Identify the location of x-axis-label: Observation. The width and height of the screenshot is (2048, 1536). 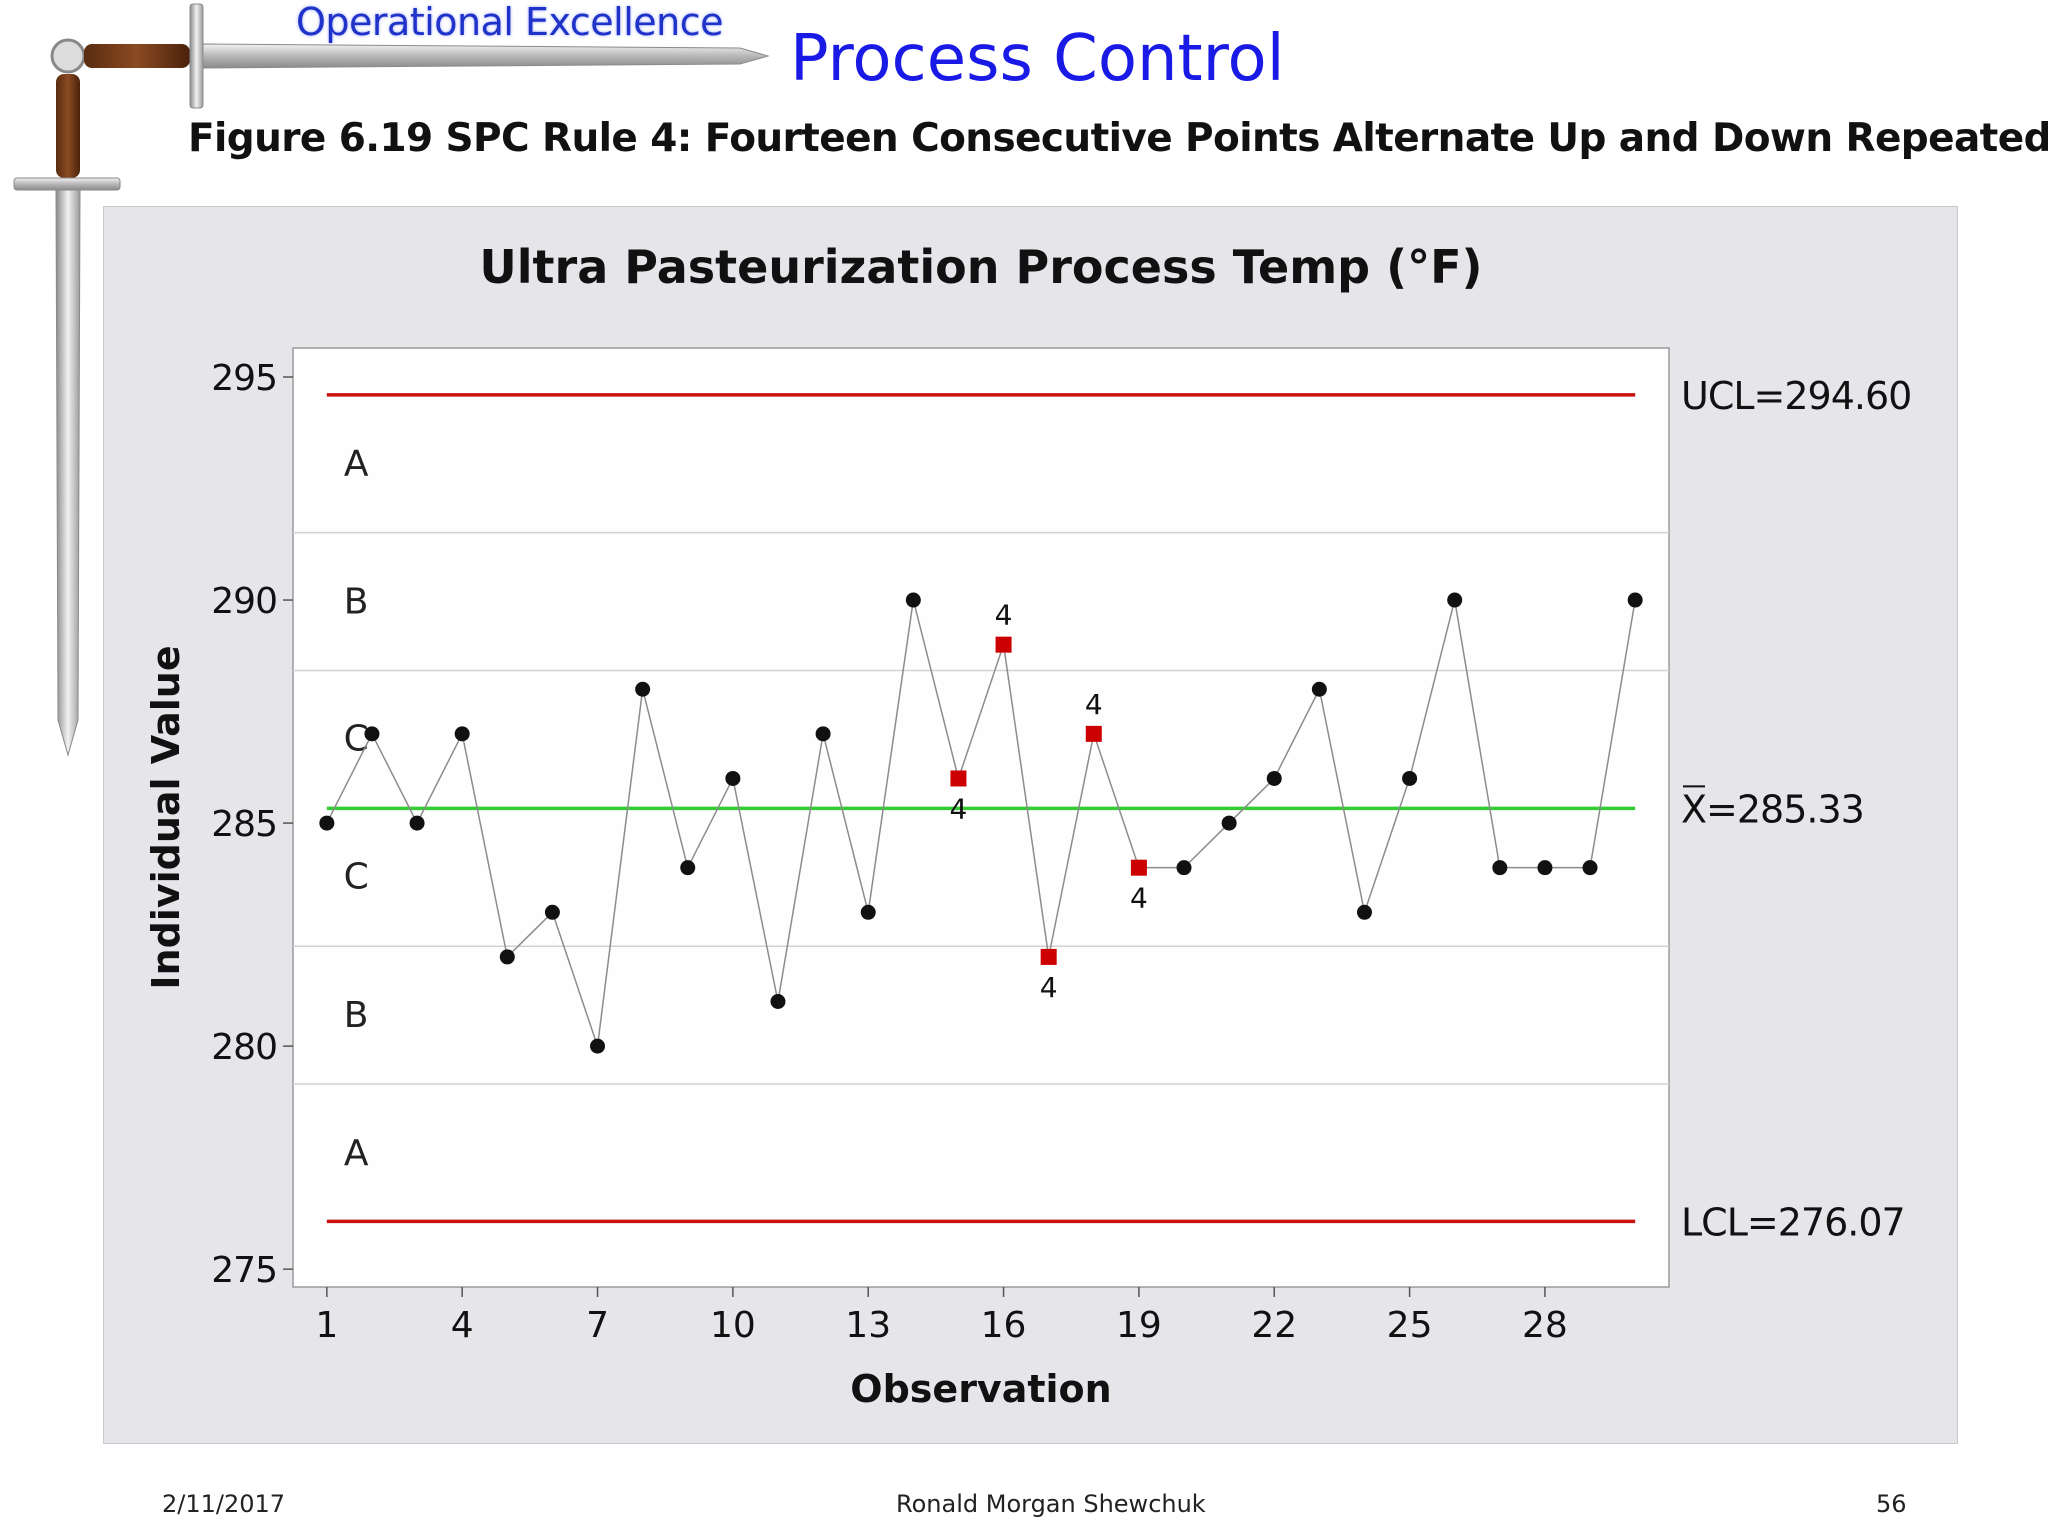
(980, 1389).